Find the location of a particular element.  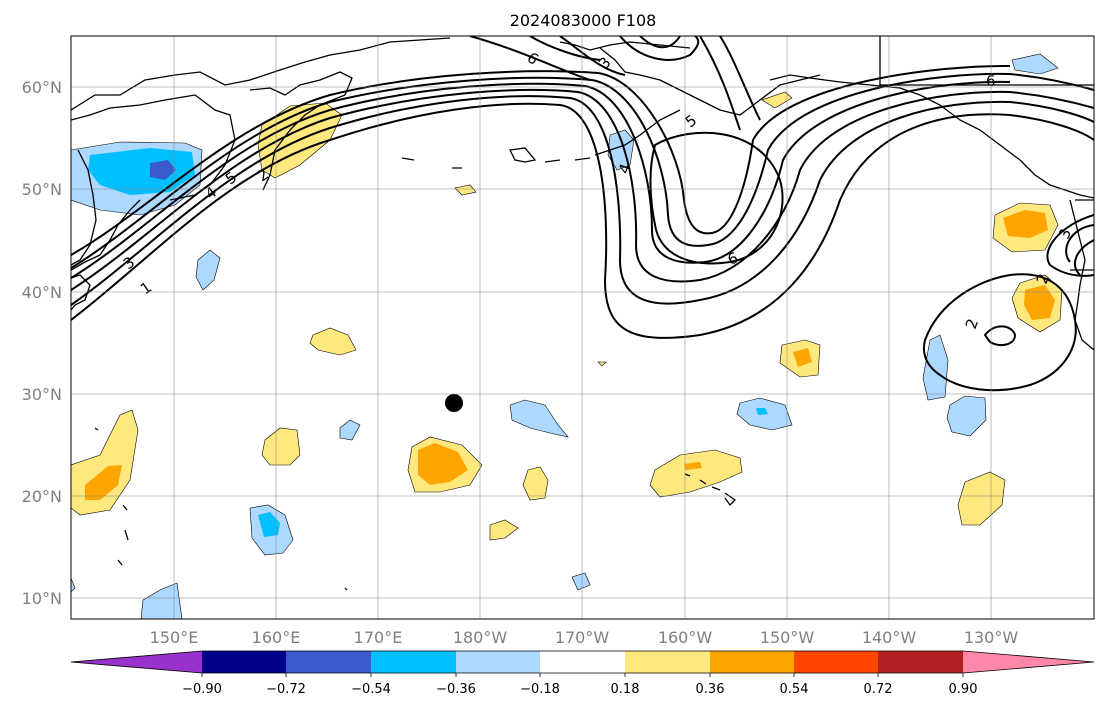

shade-orange-ne is located at coordinates (1025, 224).